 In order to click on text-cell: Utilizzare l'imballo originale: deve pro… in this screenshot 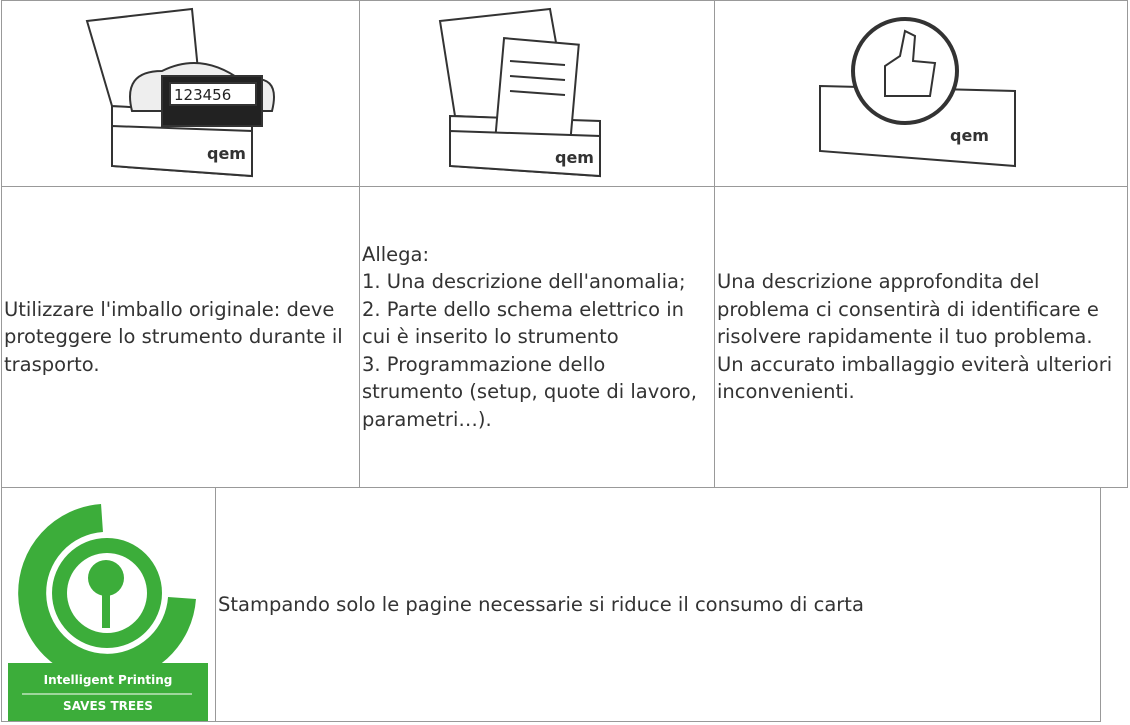, I will do `click(180, 337)`.